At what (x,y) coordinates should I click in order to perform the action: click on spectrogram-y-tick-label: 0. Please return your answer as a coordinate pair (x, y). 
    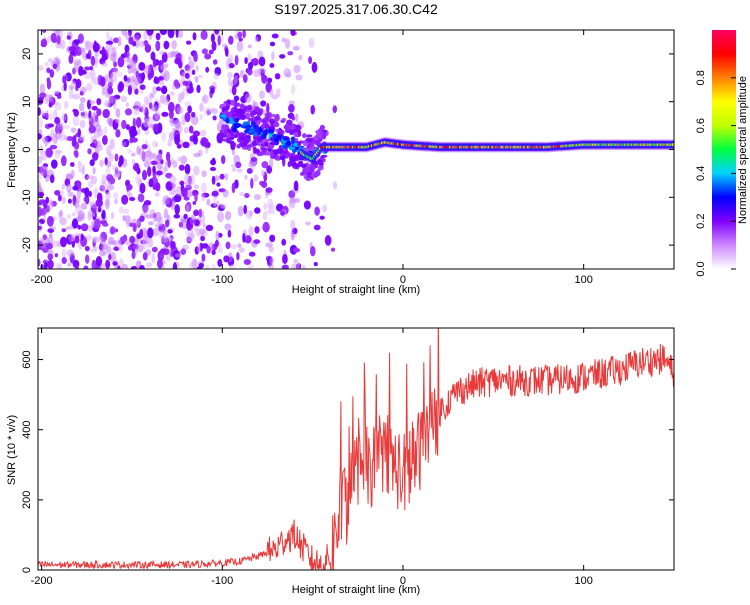
    Looking at the image, I should click on (27, 149).